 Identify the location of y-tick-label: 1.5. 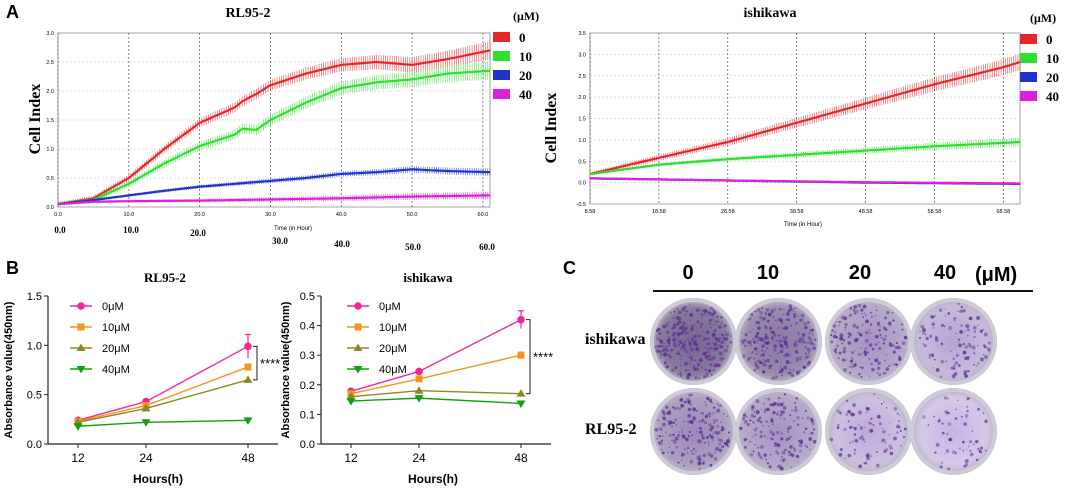
(582, 120).